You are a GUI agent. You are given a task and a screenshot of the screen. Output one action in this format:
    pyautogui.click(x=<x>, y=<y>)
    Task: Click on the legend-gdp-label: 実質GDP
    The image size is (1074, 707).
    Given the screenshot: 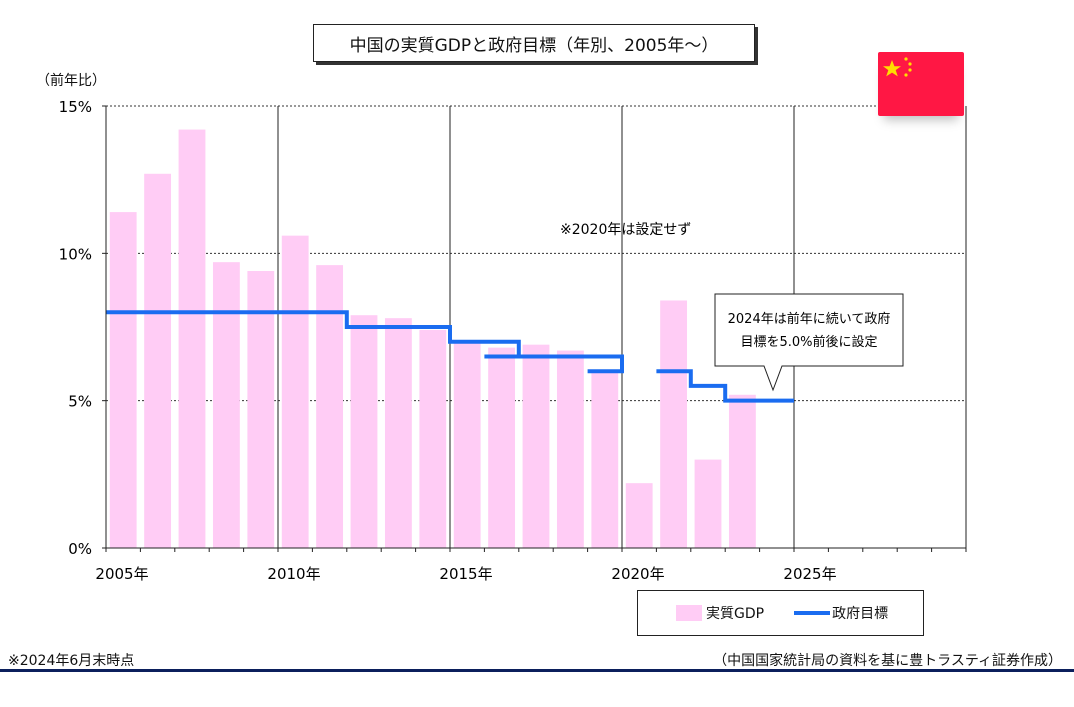 What is the action you would take?
    pyautogui.click(x=735, y=614)
    